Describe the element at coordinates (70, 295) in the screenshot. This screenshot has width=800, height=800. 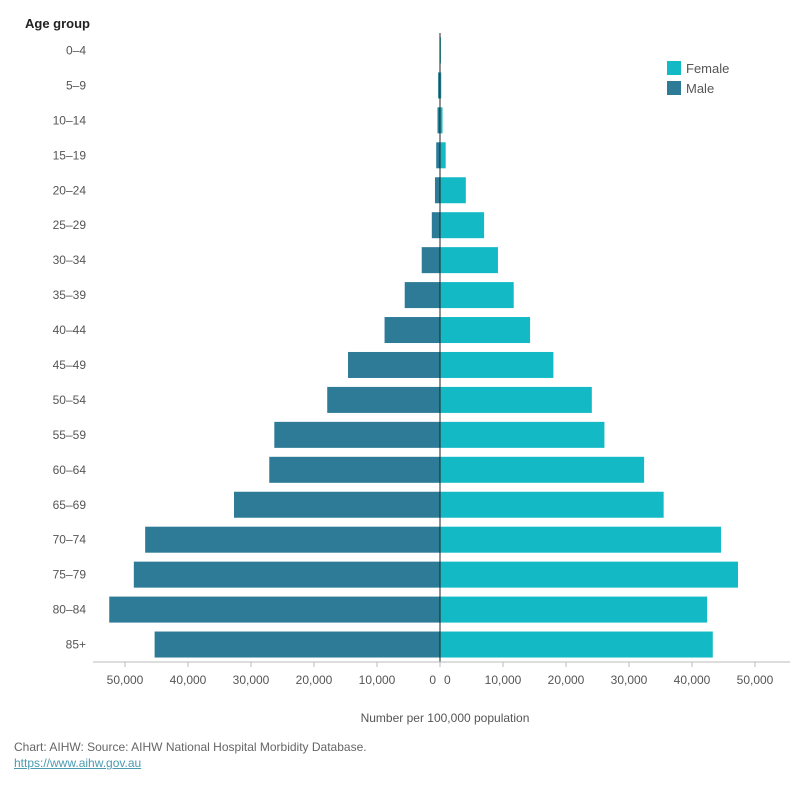
I see `category-label: 35–39` at that location.